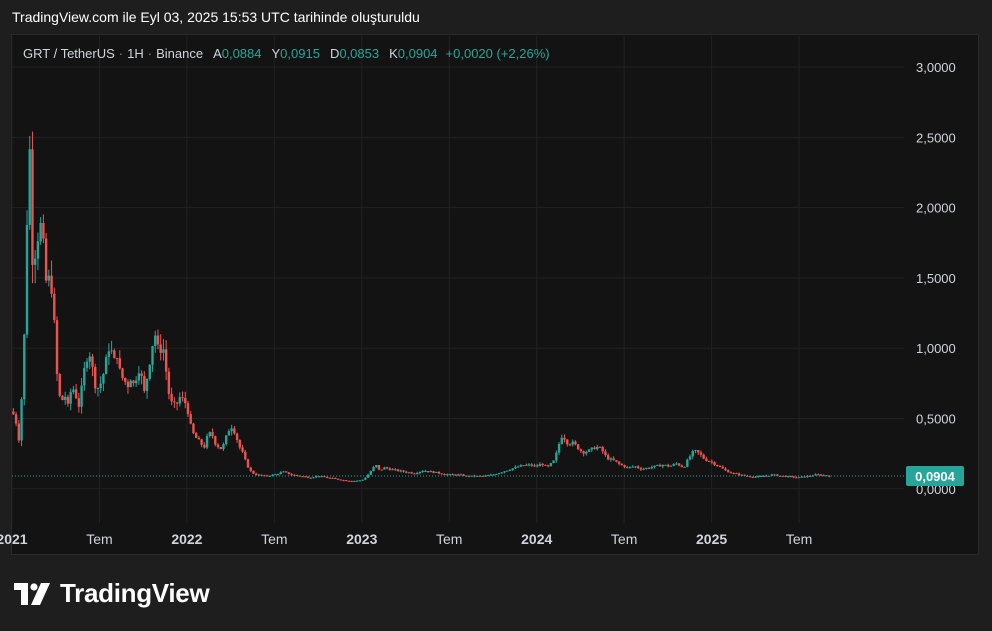 The height and width of the screenshot is (631, 992). Describe the element at coordinates (536, 539) in the screenshot. I see `x-tick-label: 2024` at that location.